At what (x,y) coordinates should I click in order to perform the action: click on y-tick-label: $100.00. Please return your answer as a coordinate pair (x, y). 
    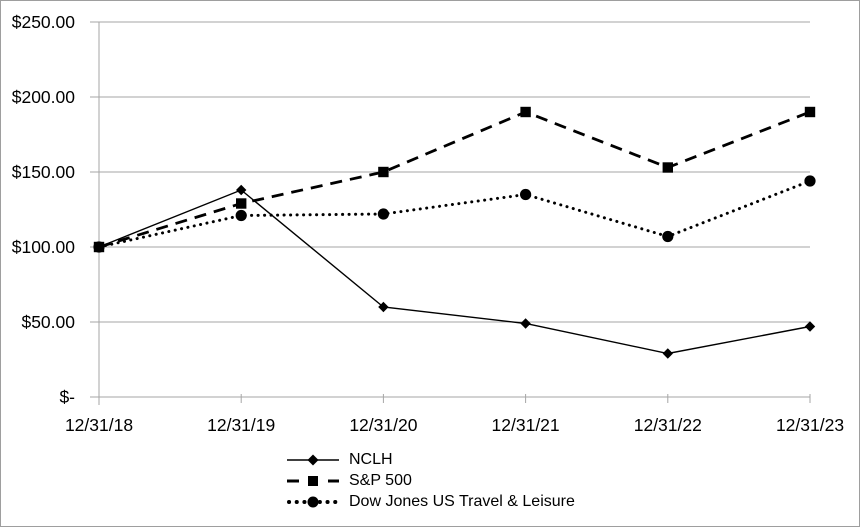
    Looking at the image, I should click on (44, 247).